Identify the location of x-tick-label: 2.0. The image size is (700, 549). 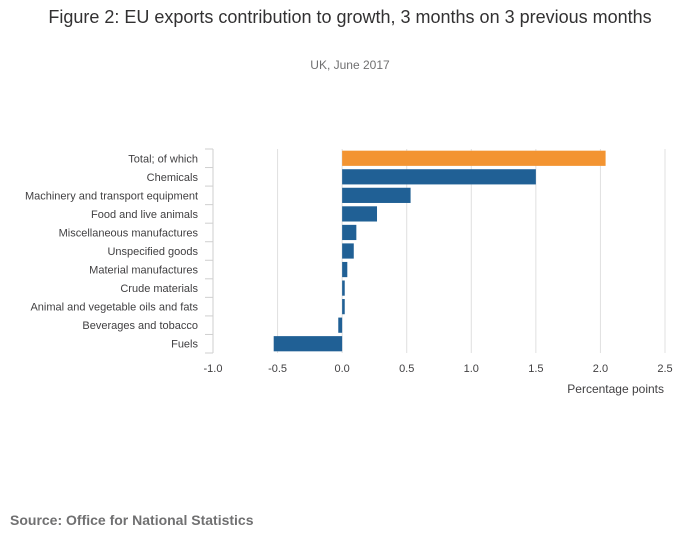
(600, 369).